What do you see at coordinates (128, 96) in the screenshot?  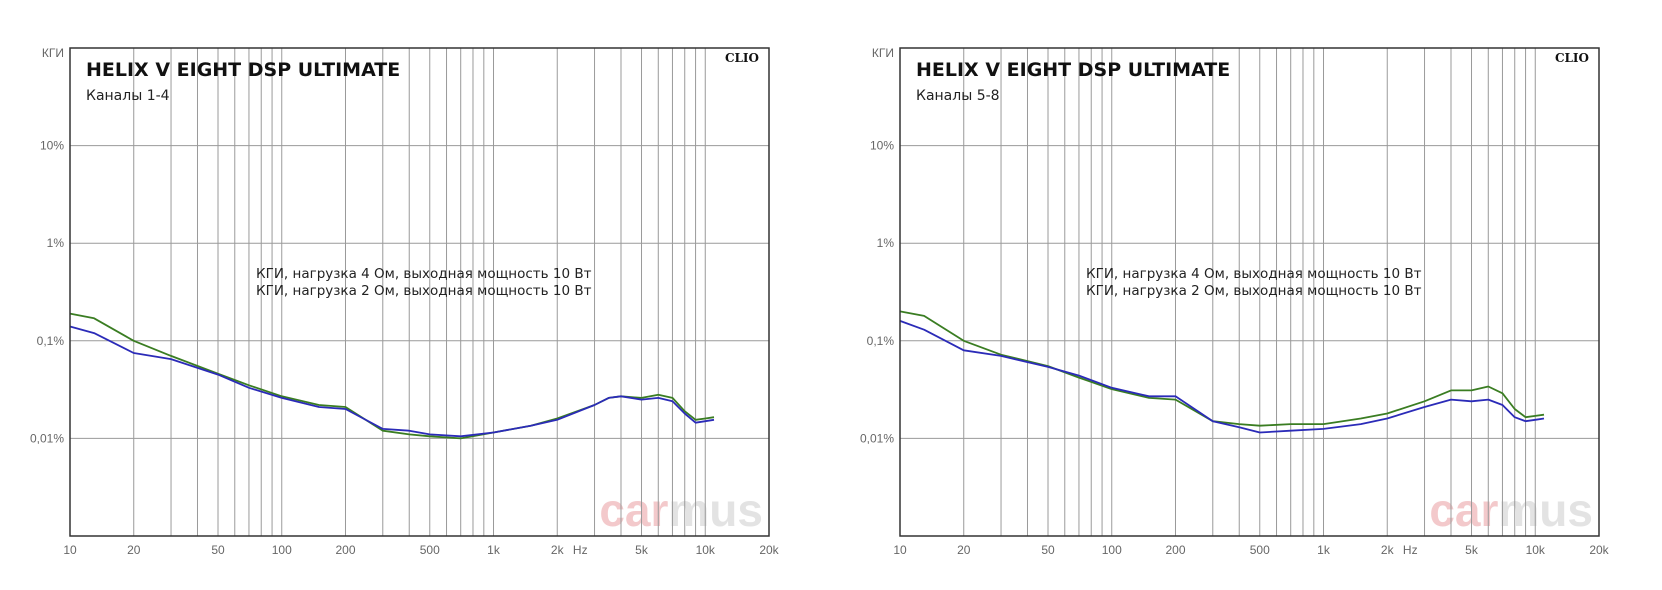 I see `chart-subtitle: Каналы 1-4` at bounding box center [128, 96].